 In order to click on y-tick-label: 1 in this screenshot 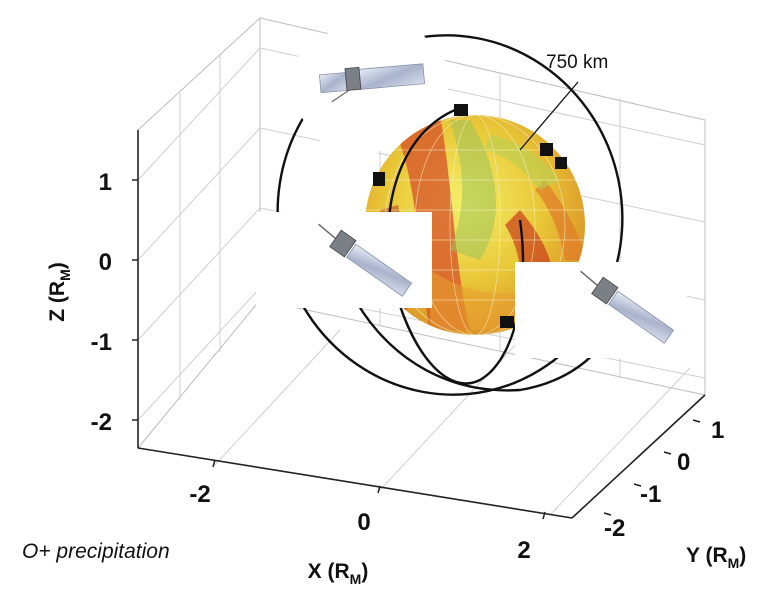, I will do `click(717, 430)`.